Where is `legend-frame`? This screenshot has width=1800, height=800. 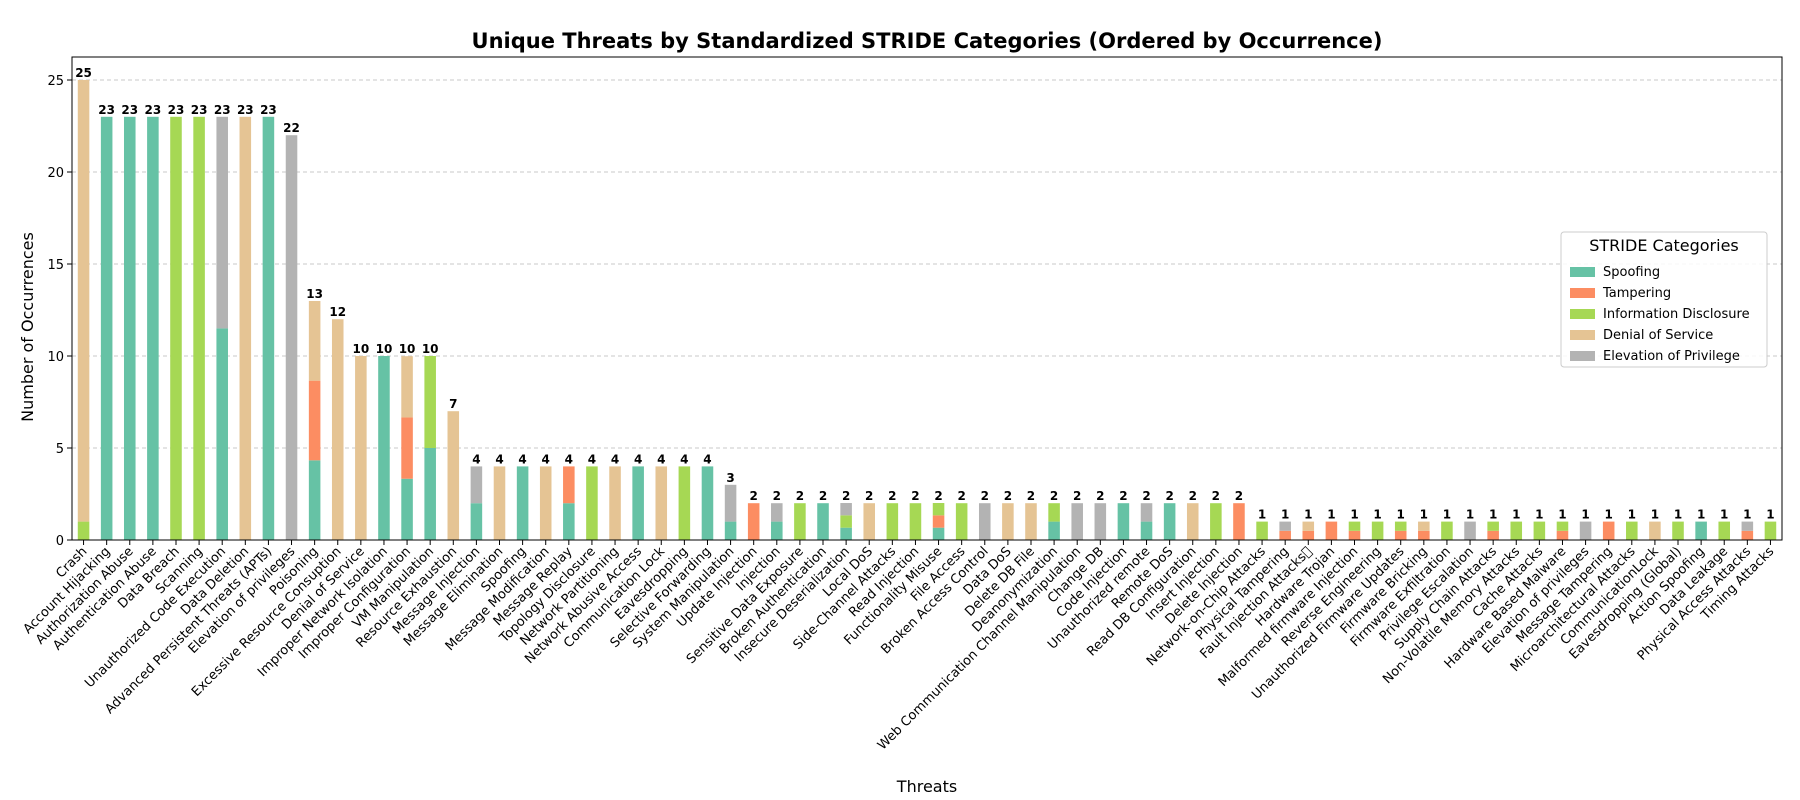
legend-frame is located at coordinates (1664, 299).